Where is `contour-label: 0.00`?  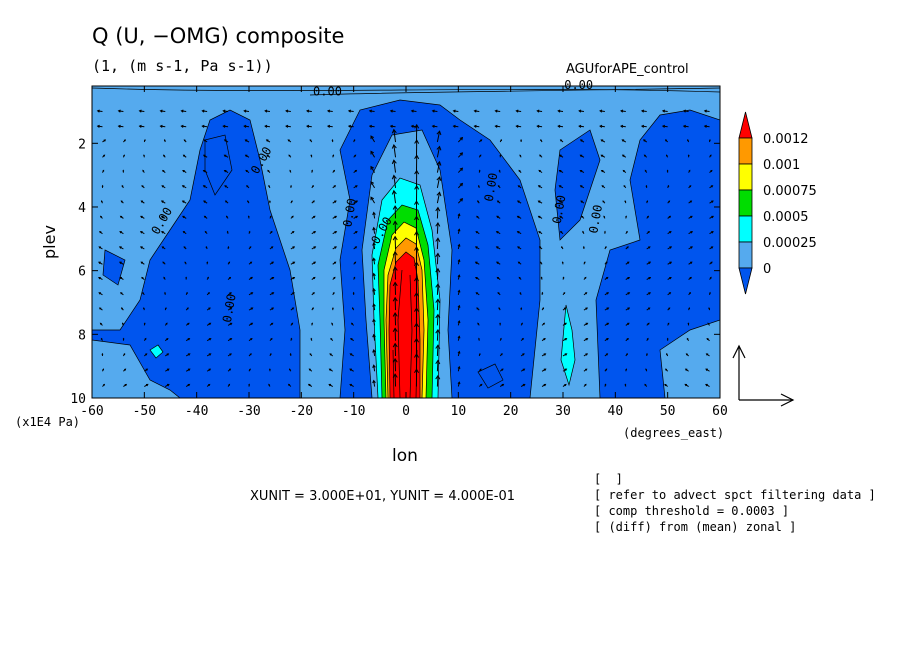 contour-label: 0.00 is located at coordinates (327, 92).